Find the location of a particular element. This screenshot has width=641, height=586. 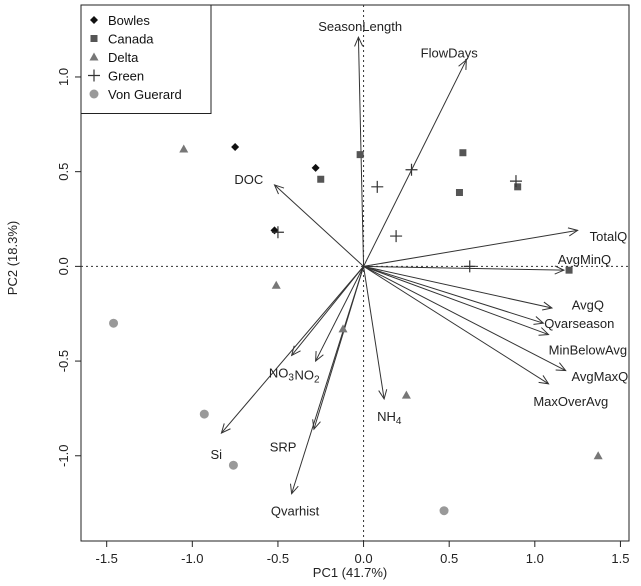

arrow-avgminq is located at coordinates (463, 268).